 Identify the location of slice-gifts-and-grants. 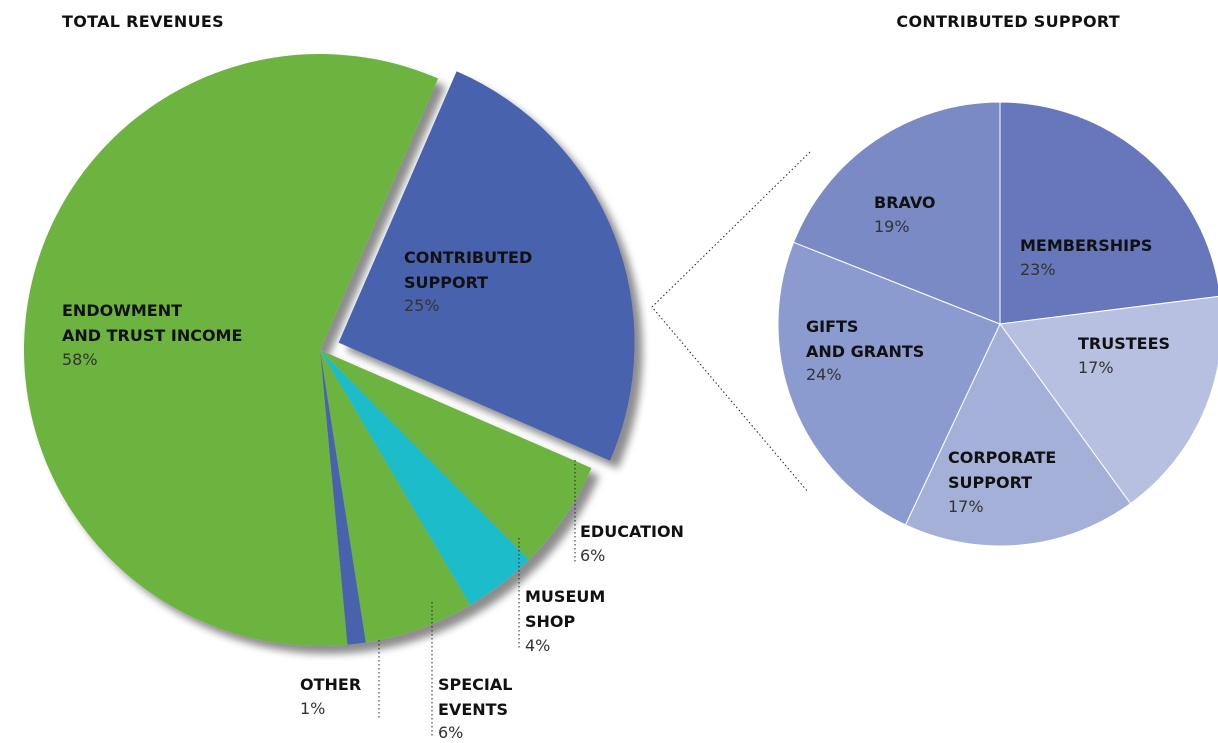
(889, 383).